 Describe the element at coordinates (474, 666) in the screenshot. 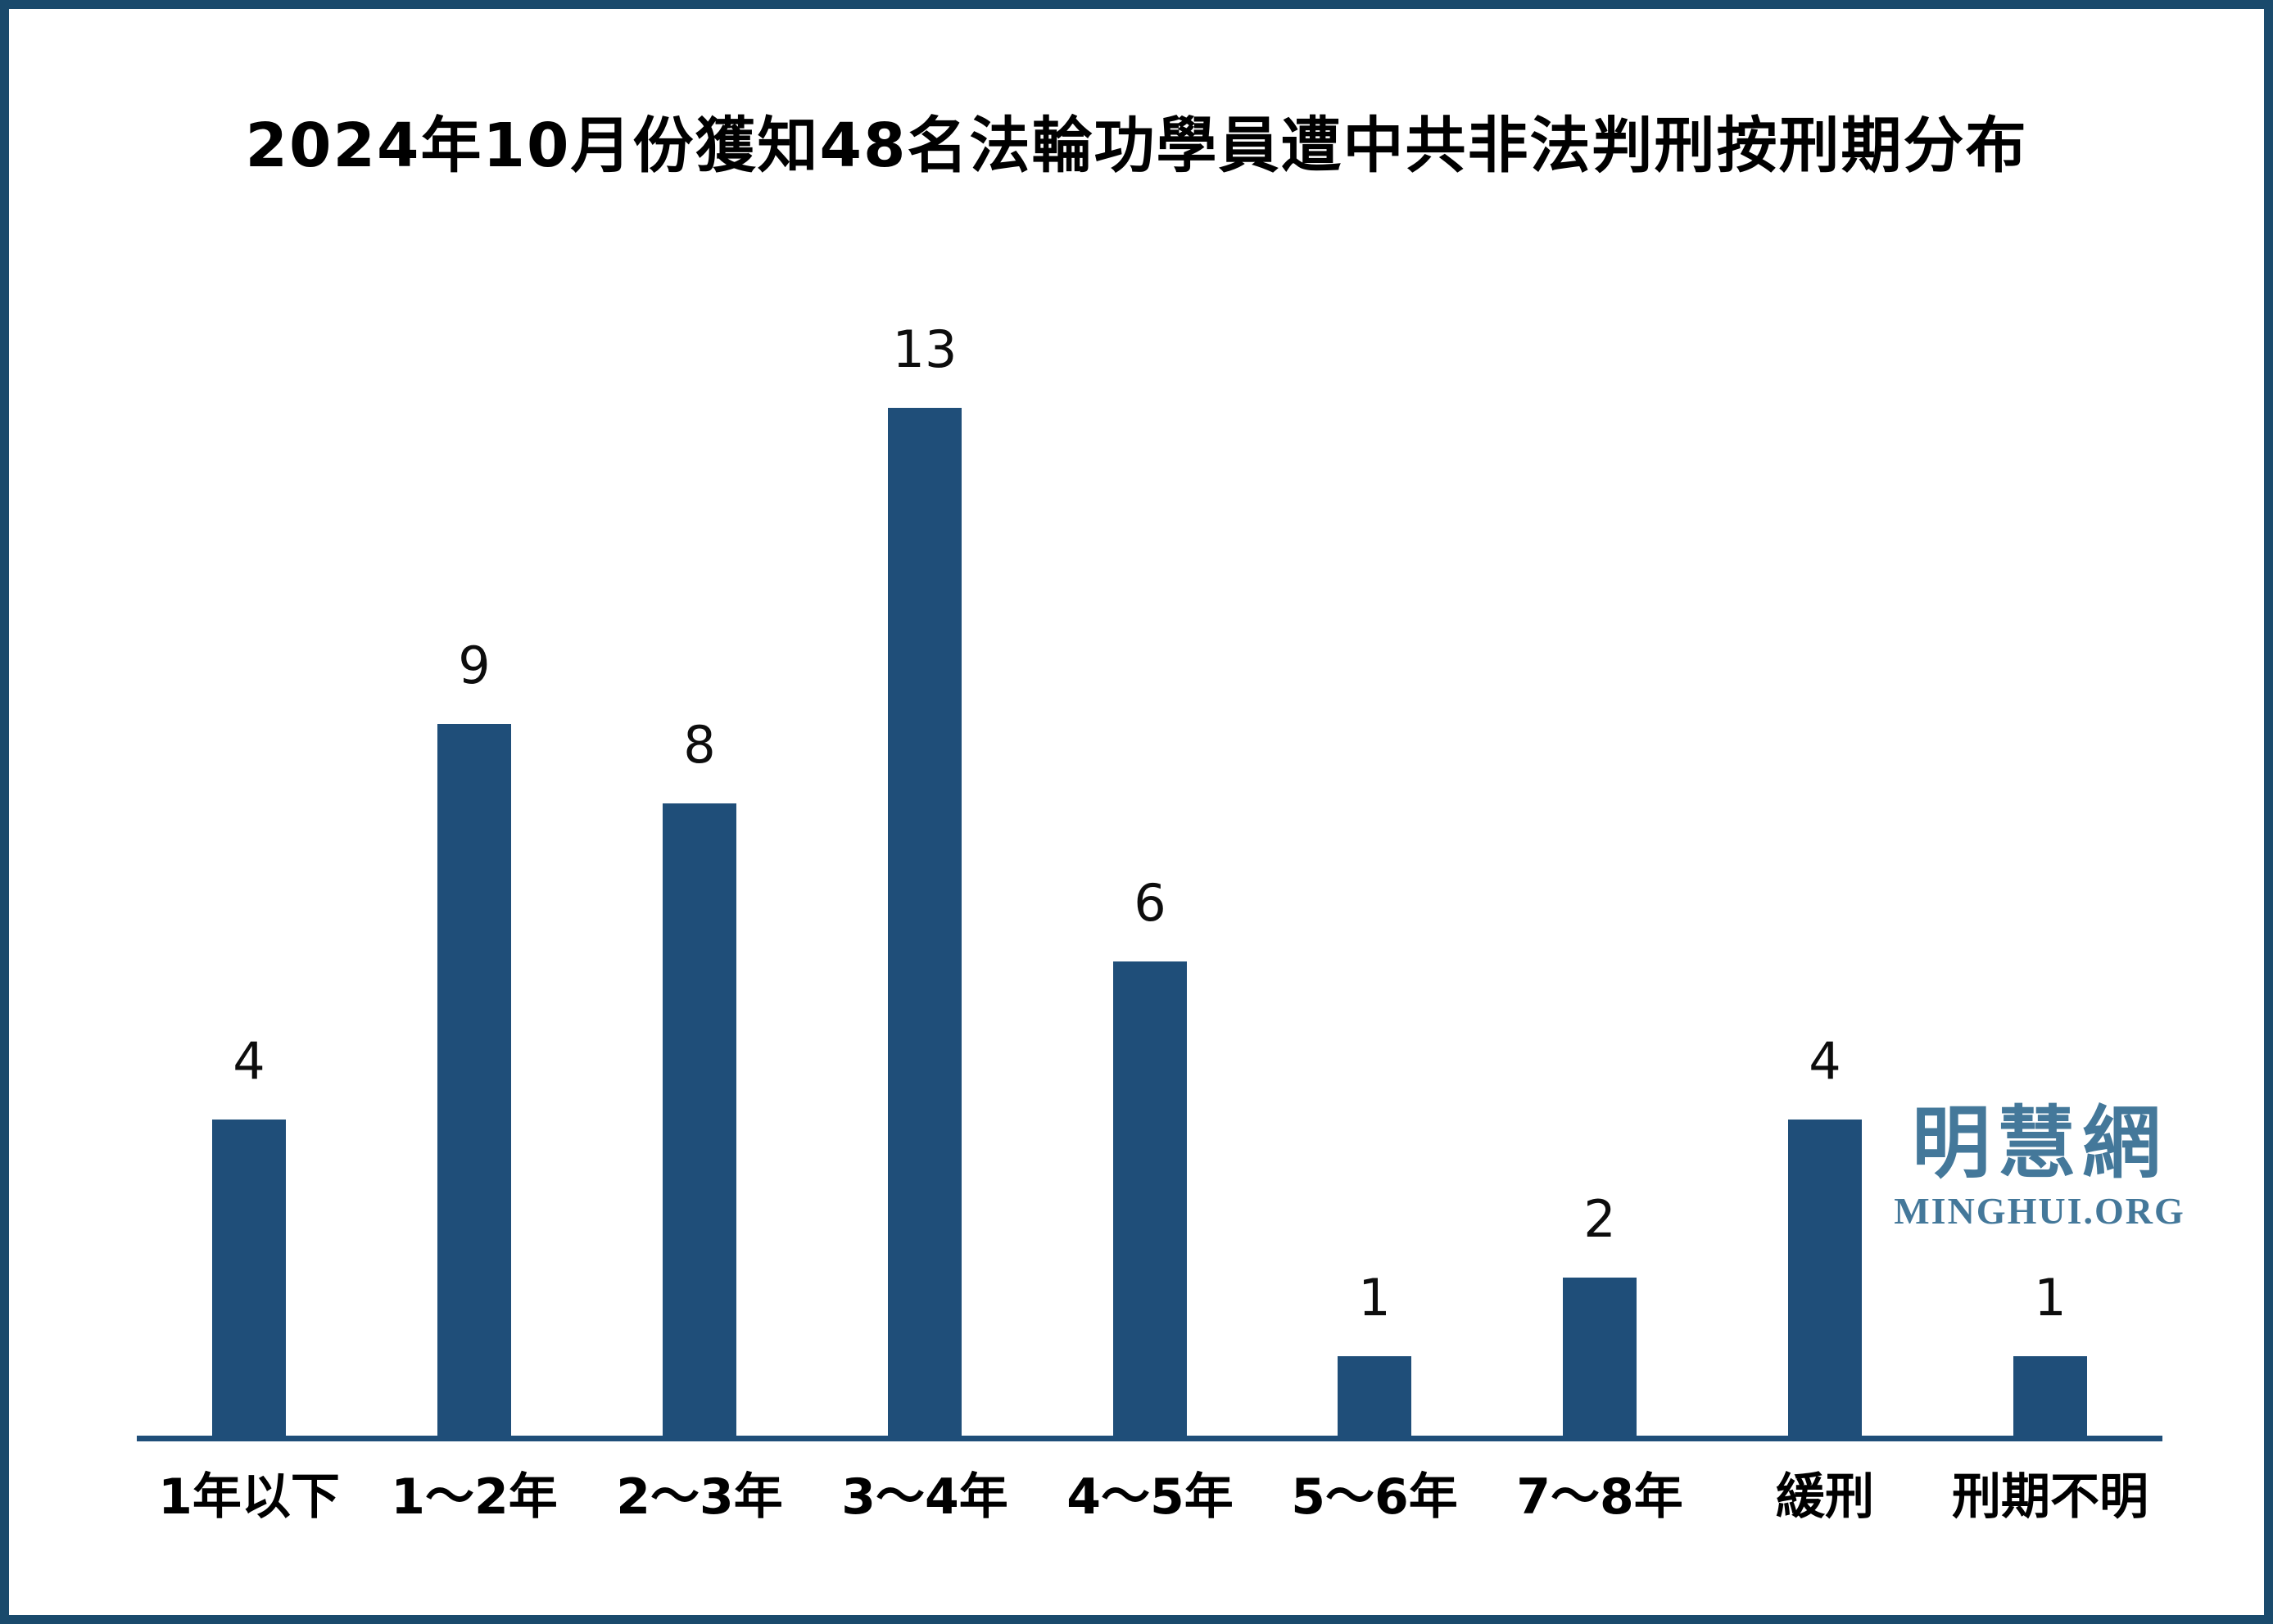

I see `bar-value-label: 9` at that location.